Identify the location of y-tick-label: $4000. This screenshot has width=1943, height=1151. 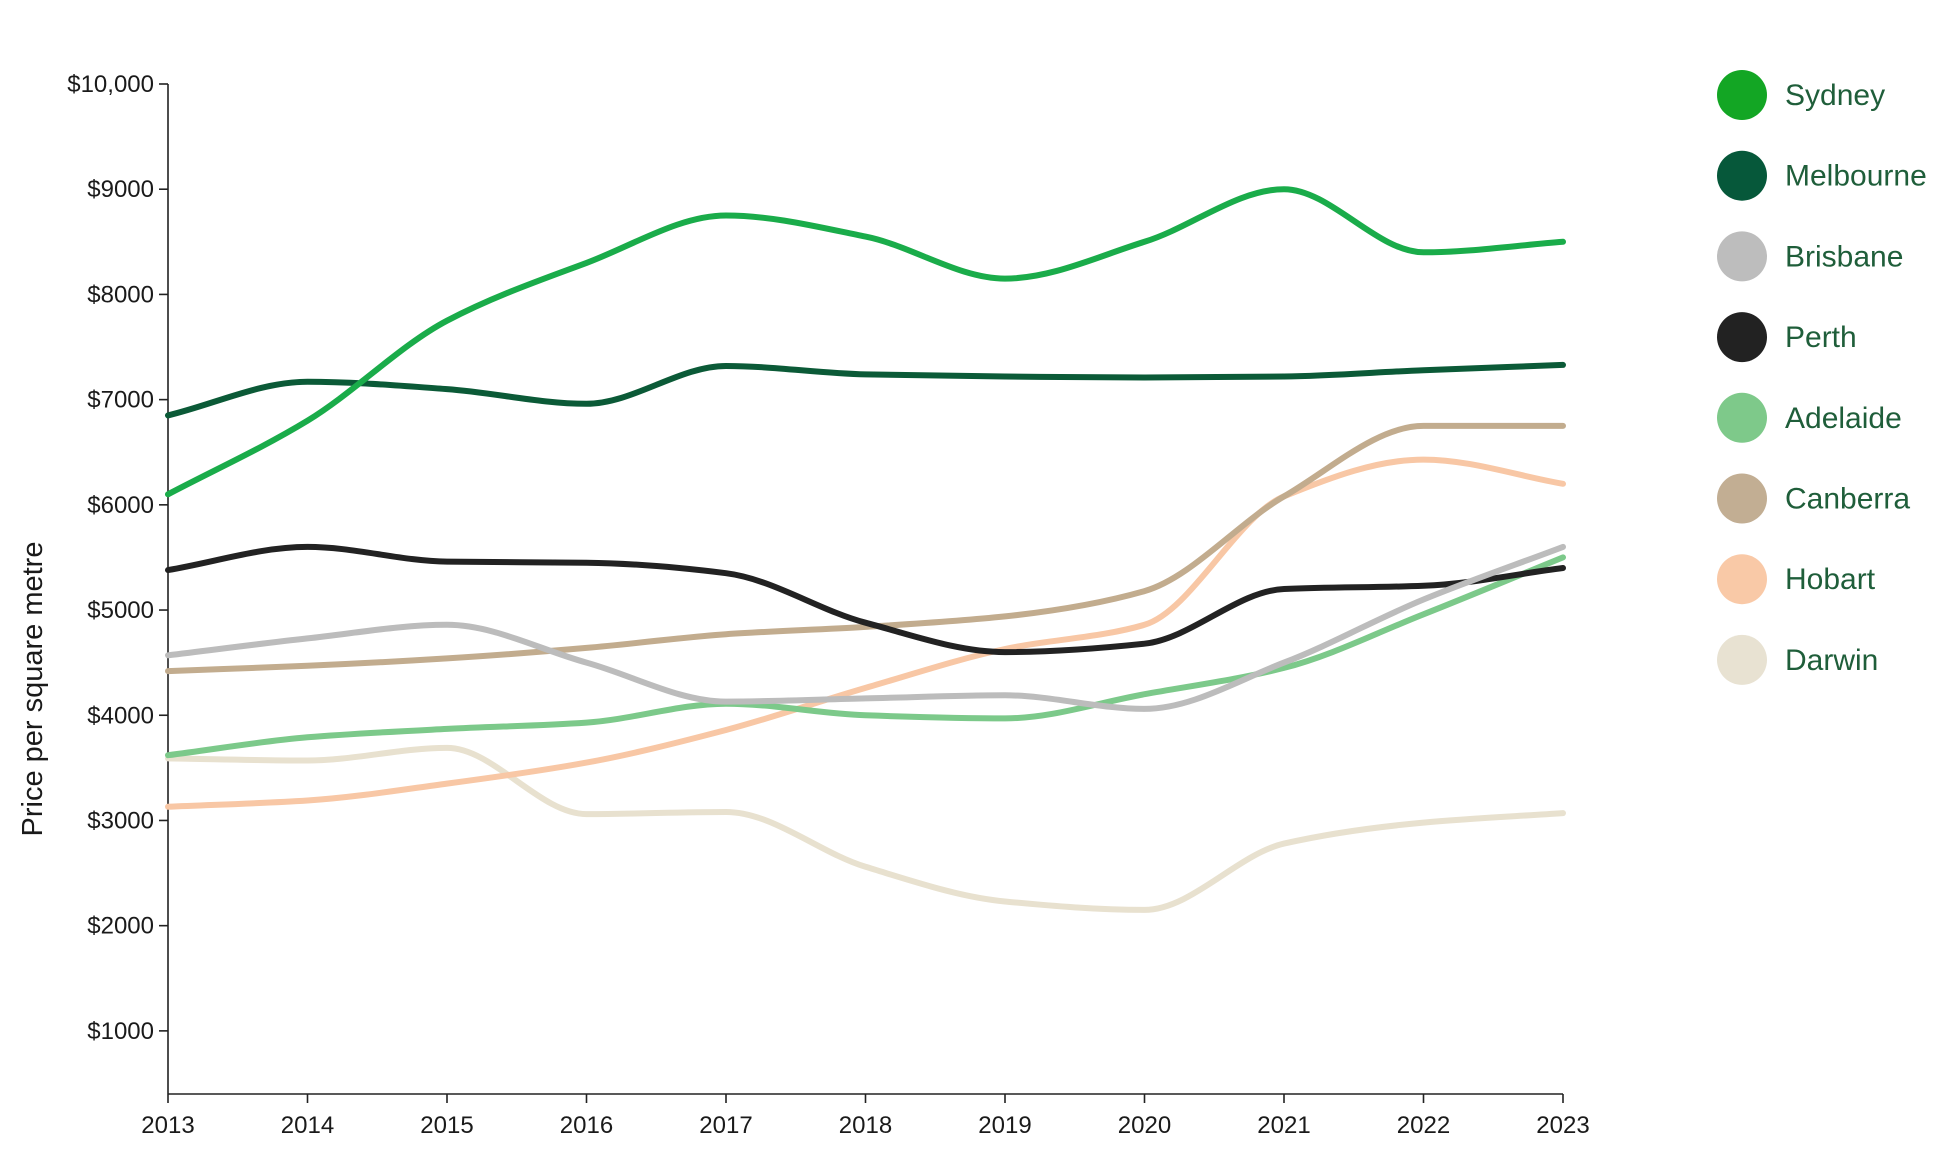
(120, 715).